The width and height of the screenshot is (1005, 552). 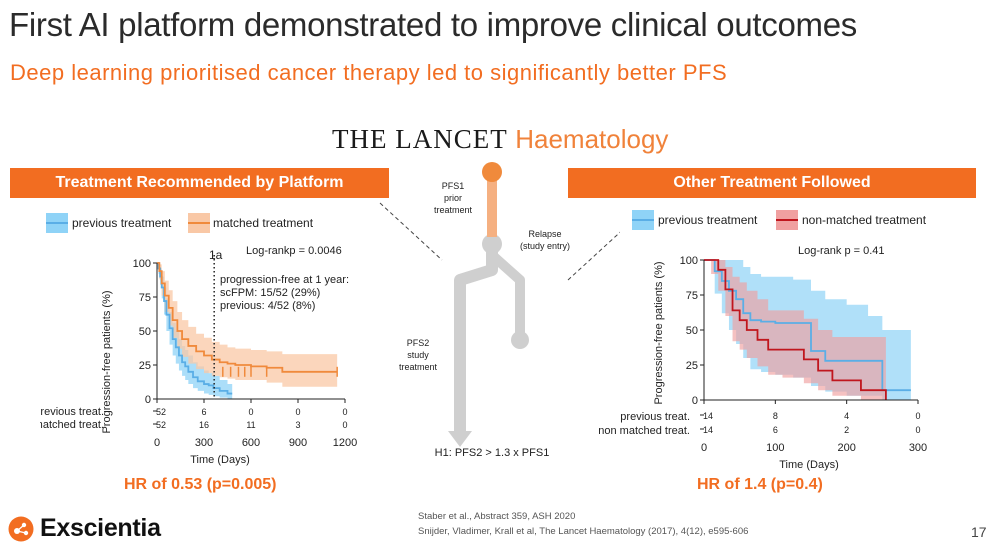 What do you see at coordinates (708, 430) in the screenshot?
I see `risk-value-1-0: 14` at bounding box center [708, 430].